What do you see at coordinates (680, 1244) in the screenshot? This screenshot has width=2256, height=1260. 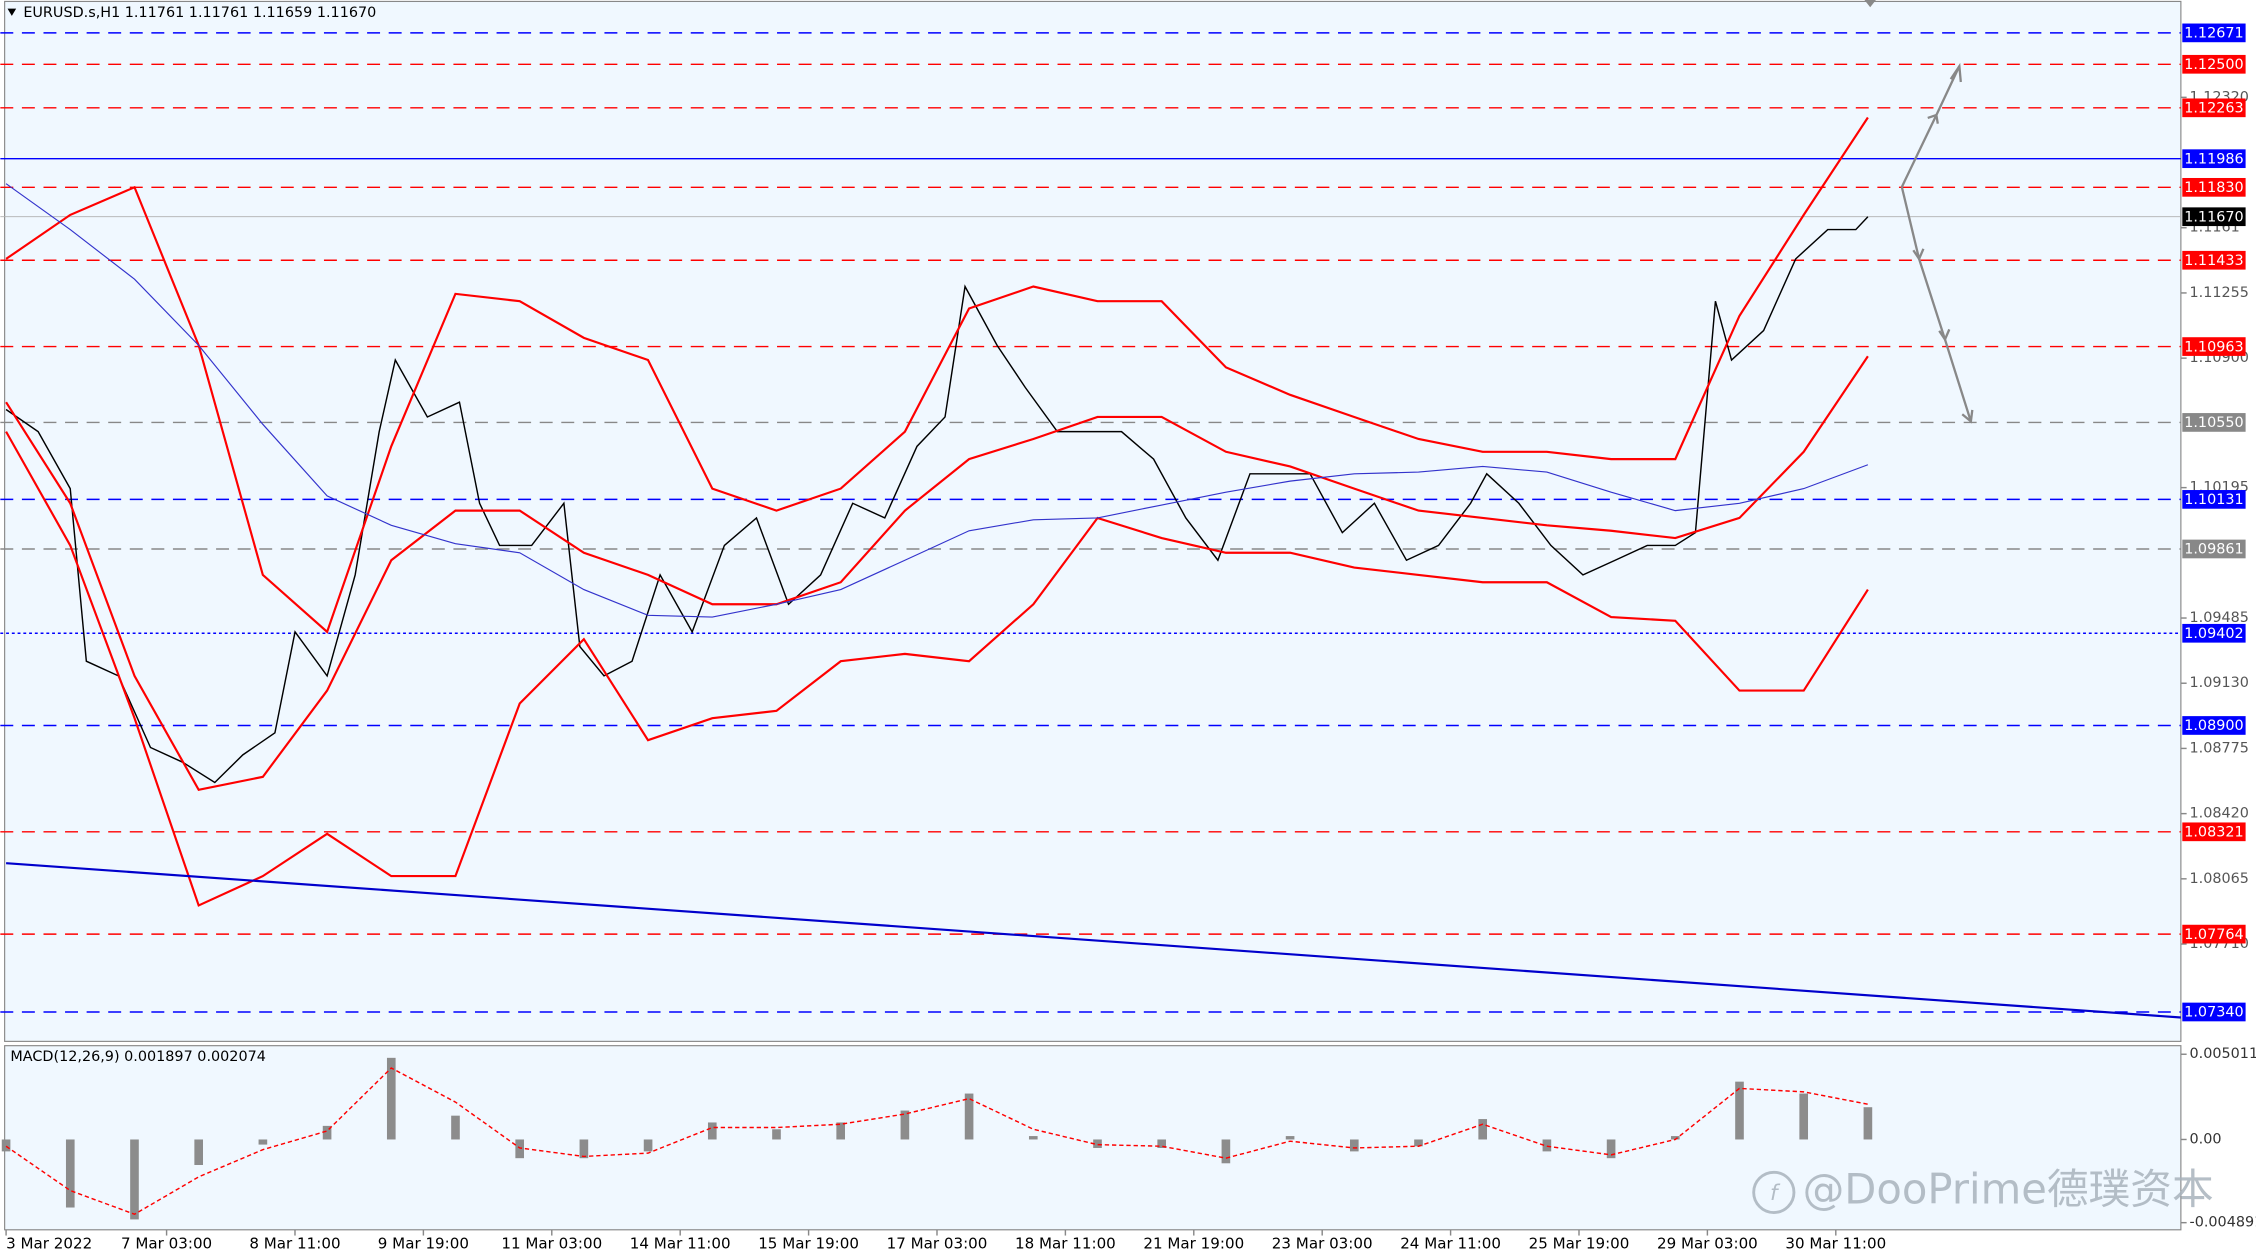 I see `x-tick-label: 14 Mar 11:00` at bounding box center [680, 1244].